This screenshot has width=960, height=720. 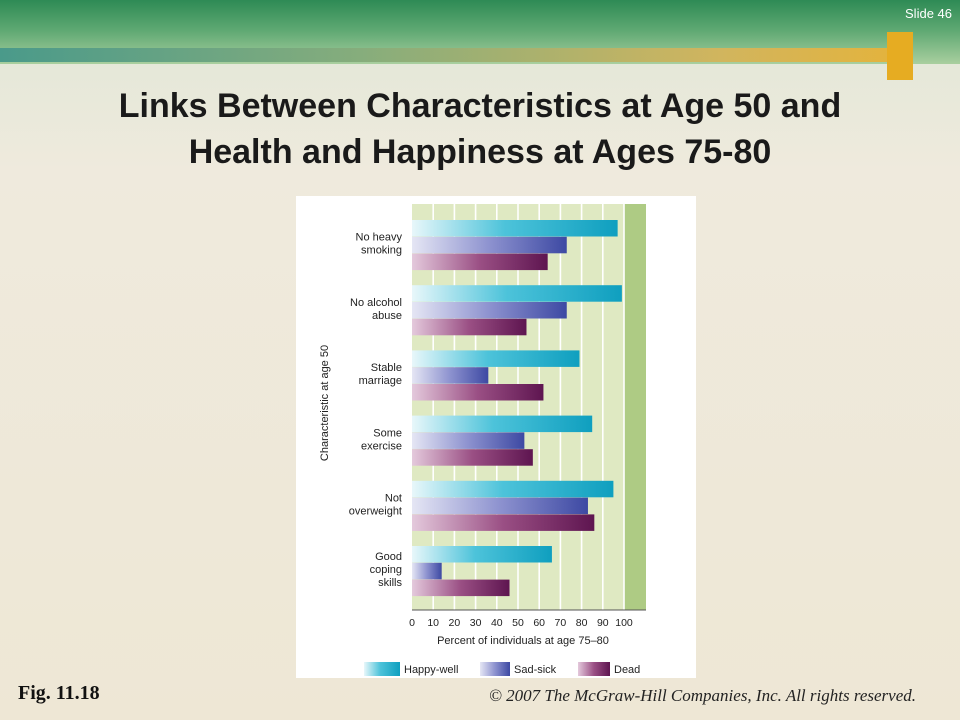 What do you see at coordinates (535, 670) in the screenshot?
I see `legend-label-sad-sick: Sad-sick` at bounding box center [535, 670].